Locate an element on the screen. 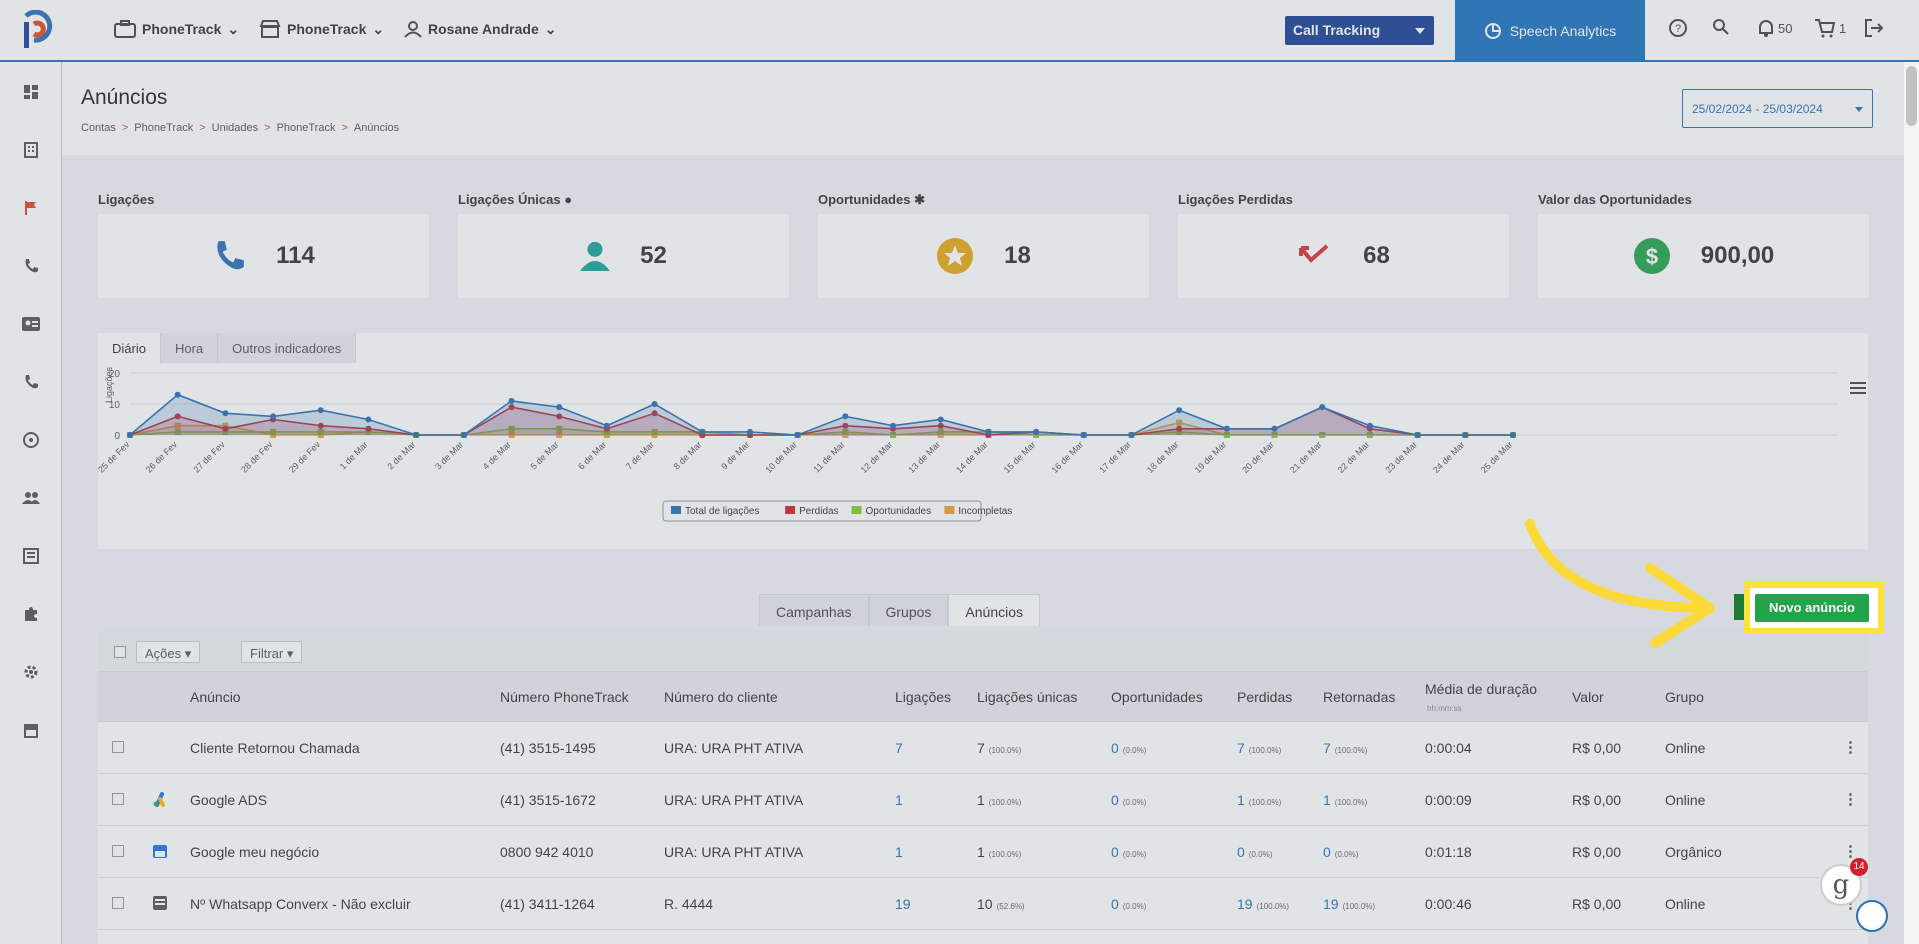 This screenshot has width=1919, height=944. col-avg-duration: Média de duração is located at coordinates (1481, 689).